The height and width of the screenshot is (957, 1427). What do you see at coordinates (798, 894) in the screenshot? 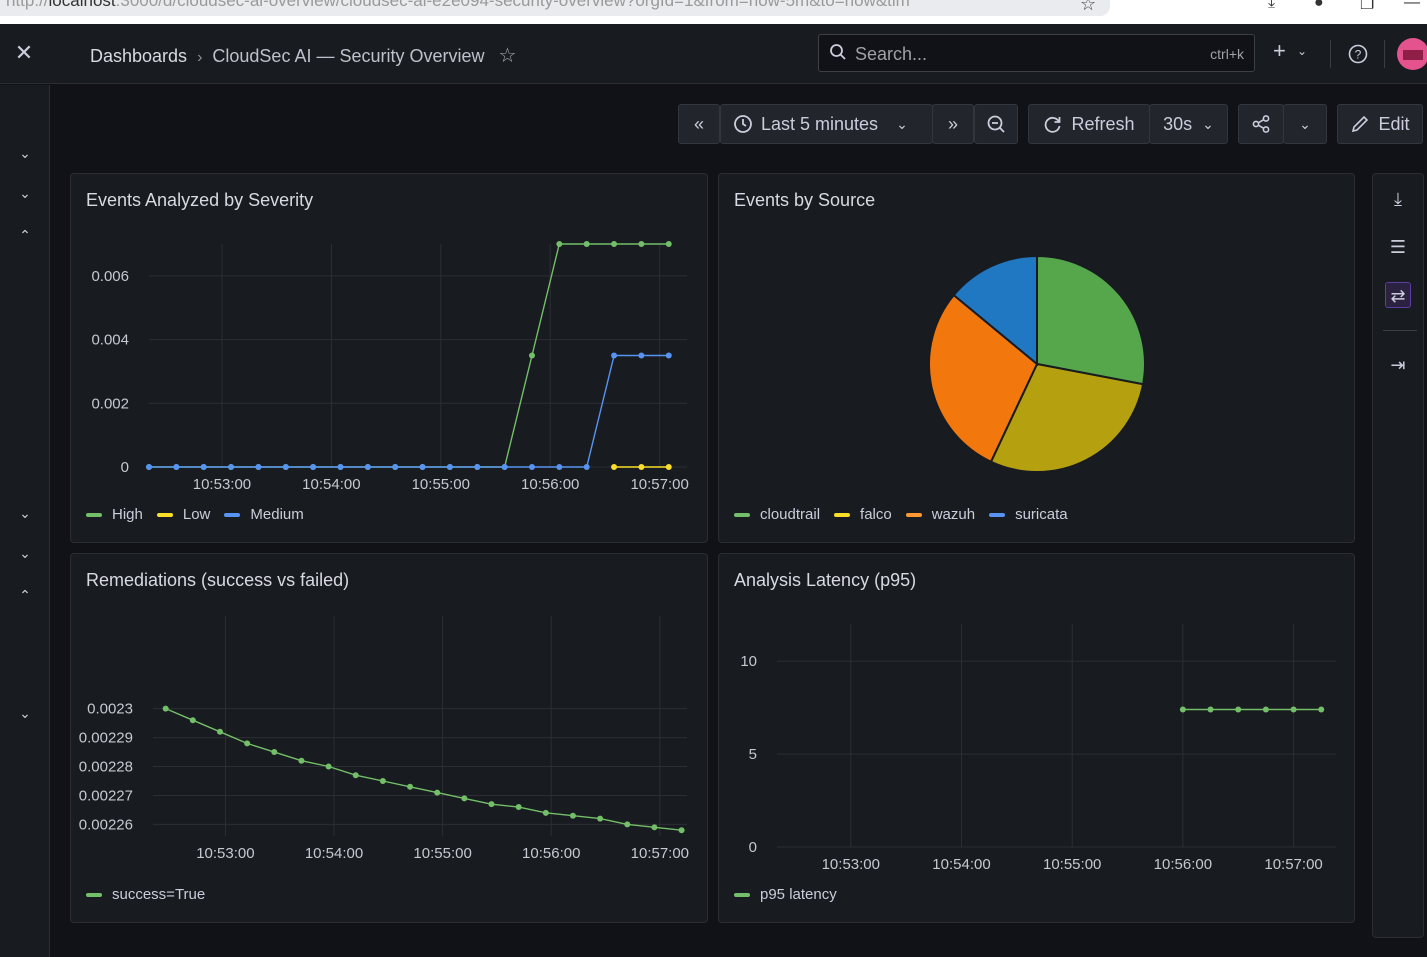
I see `legend-label: p95 latency` at bounding box center [798, 894].